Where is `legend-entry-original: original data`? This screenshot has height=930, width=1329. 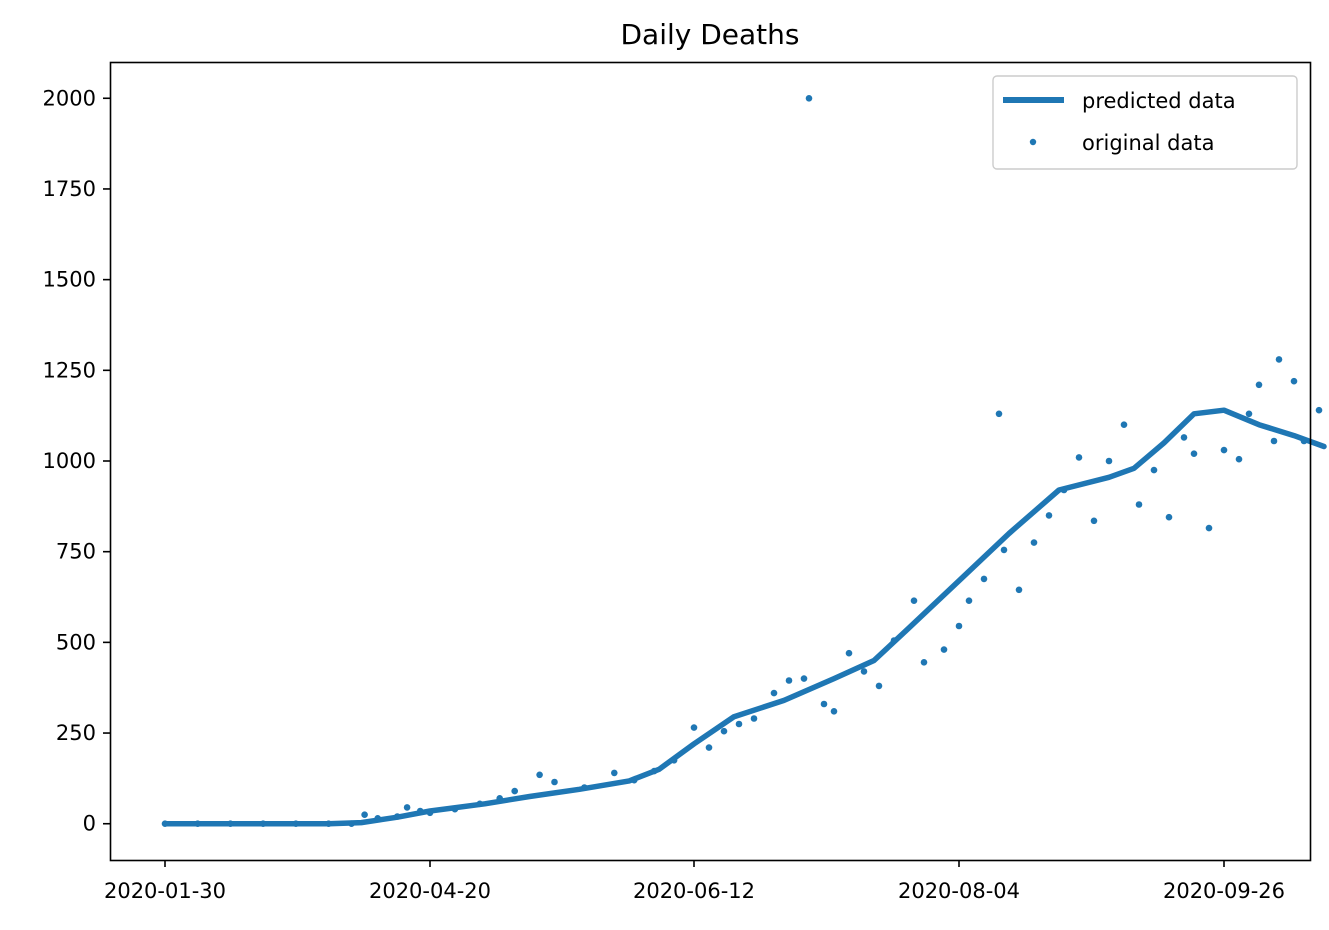 legend-entry-original: original data is located at coordinates (1148, 143).